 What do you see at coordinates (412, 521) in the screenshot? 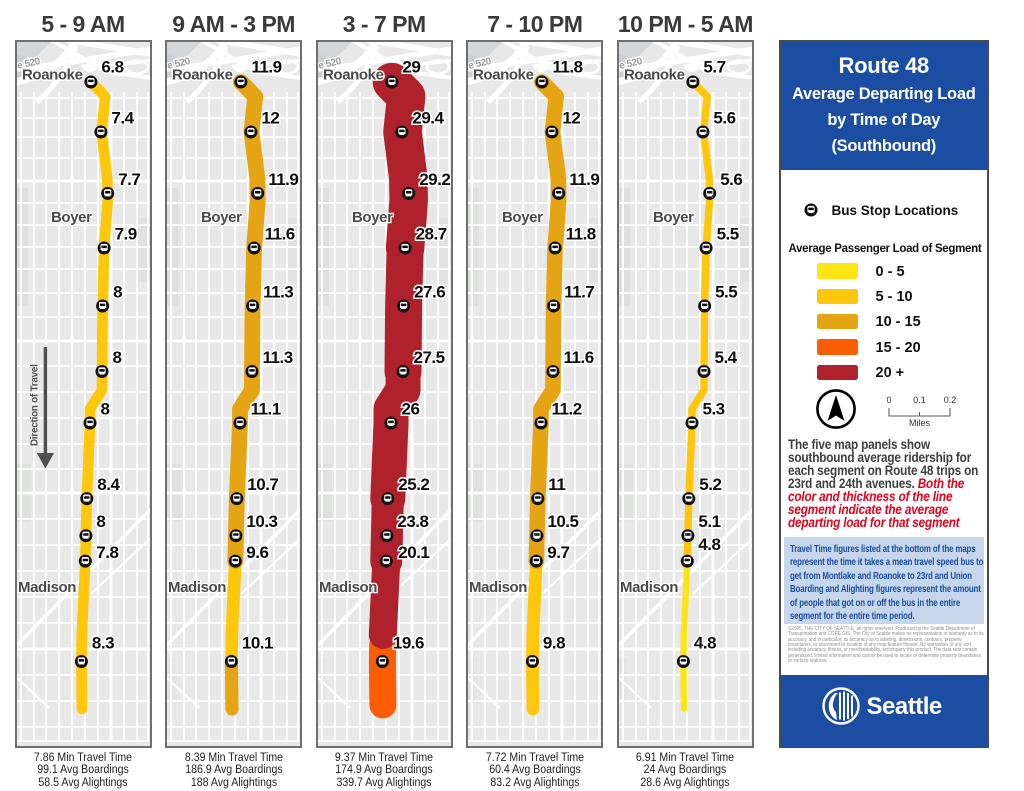
I see `svg-text: 23.8` at bounding box center [412, 521].